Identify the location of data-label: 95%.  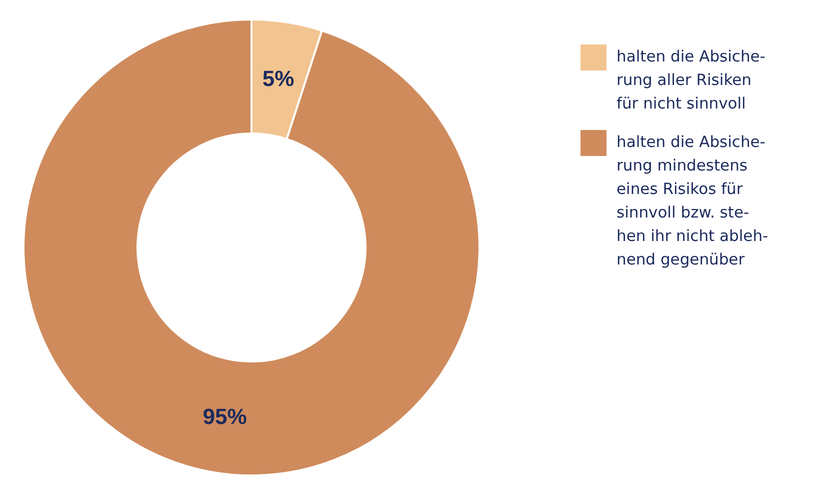
(224, 416).